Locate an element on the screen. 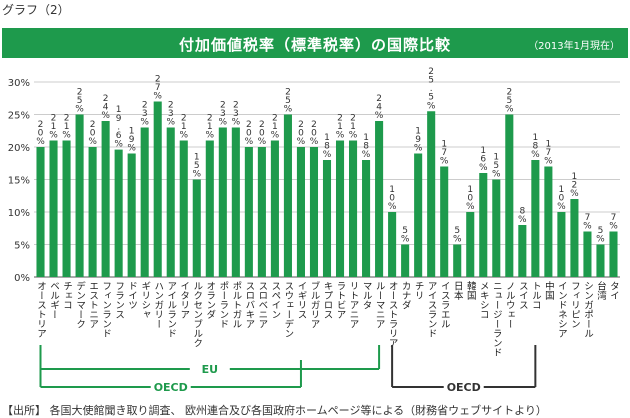 Image resolution: width=630 pixels, height=418 pixels. category-label: ポーランド is located at coordinates (223, 305).